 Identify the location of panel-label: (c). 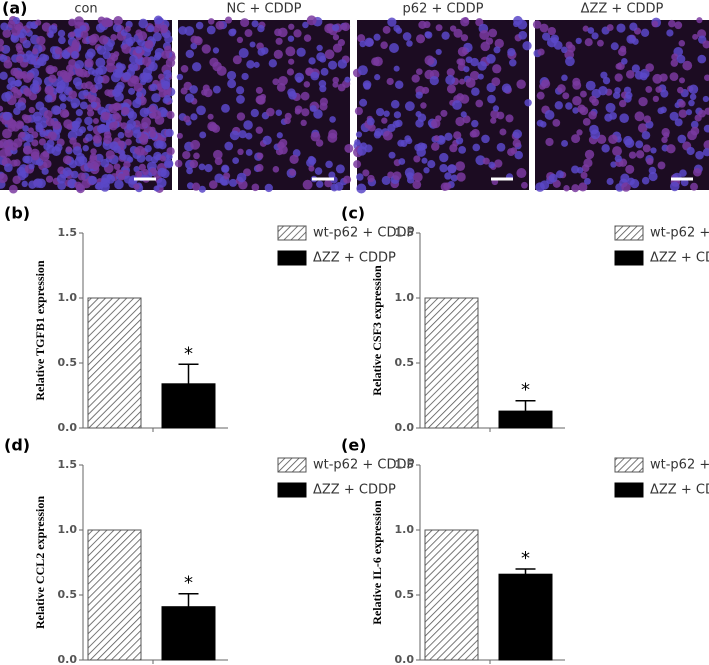
(353, 213).